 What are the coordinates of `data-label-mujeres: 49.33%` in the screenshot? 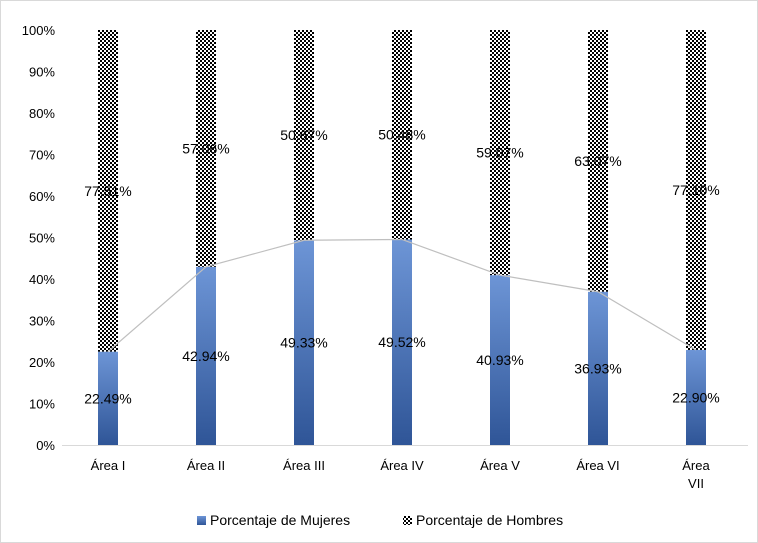 It's located at (303, 343).